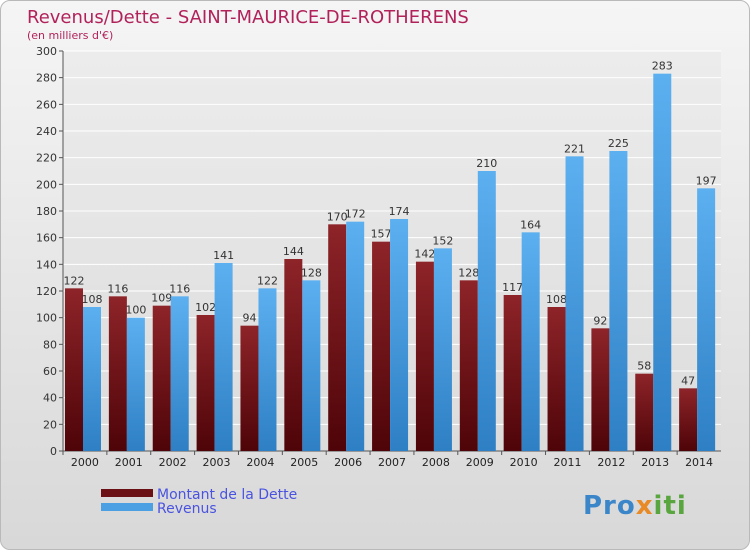 This screenshot has width=750, height=550. What do you see at coordinates (486, 163) in the screenshot?
I see `data-label-revenus: 210` at bounding box center [486, 163].